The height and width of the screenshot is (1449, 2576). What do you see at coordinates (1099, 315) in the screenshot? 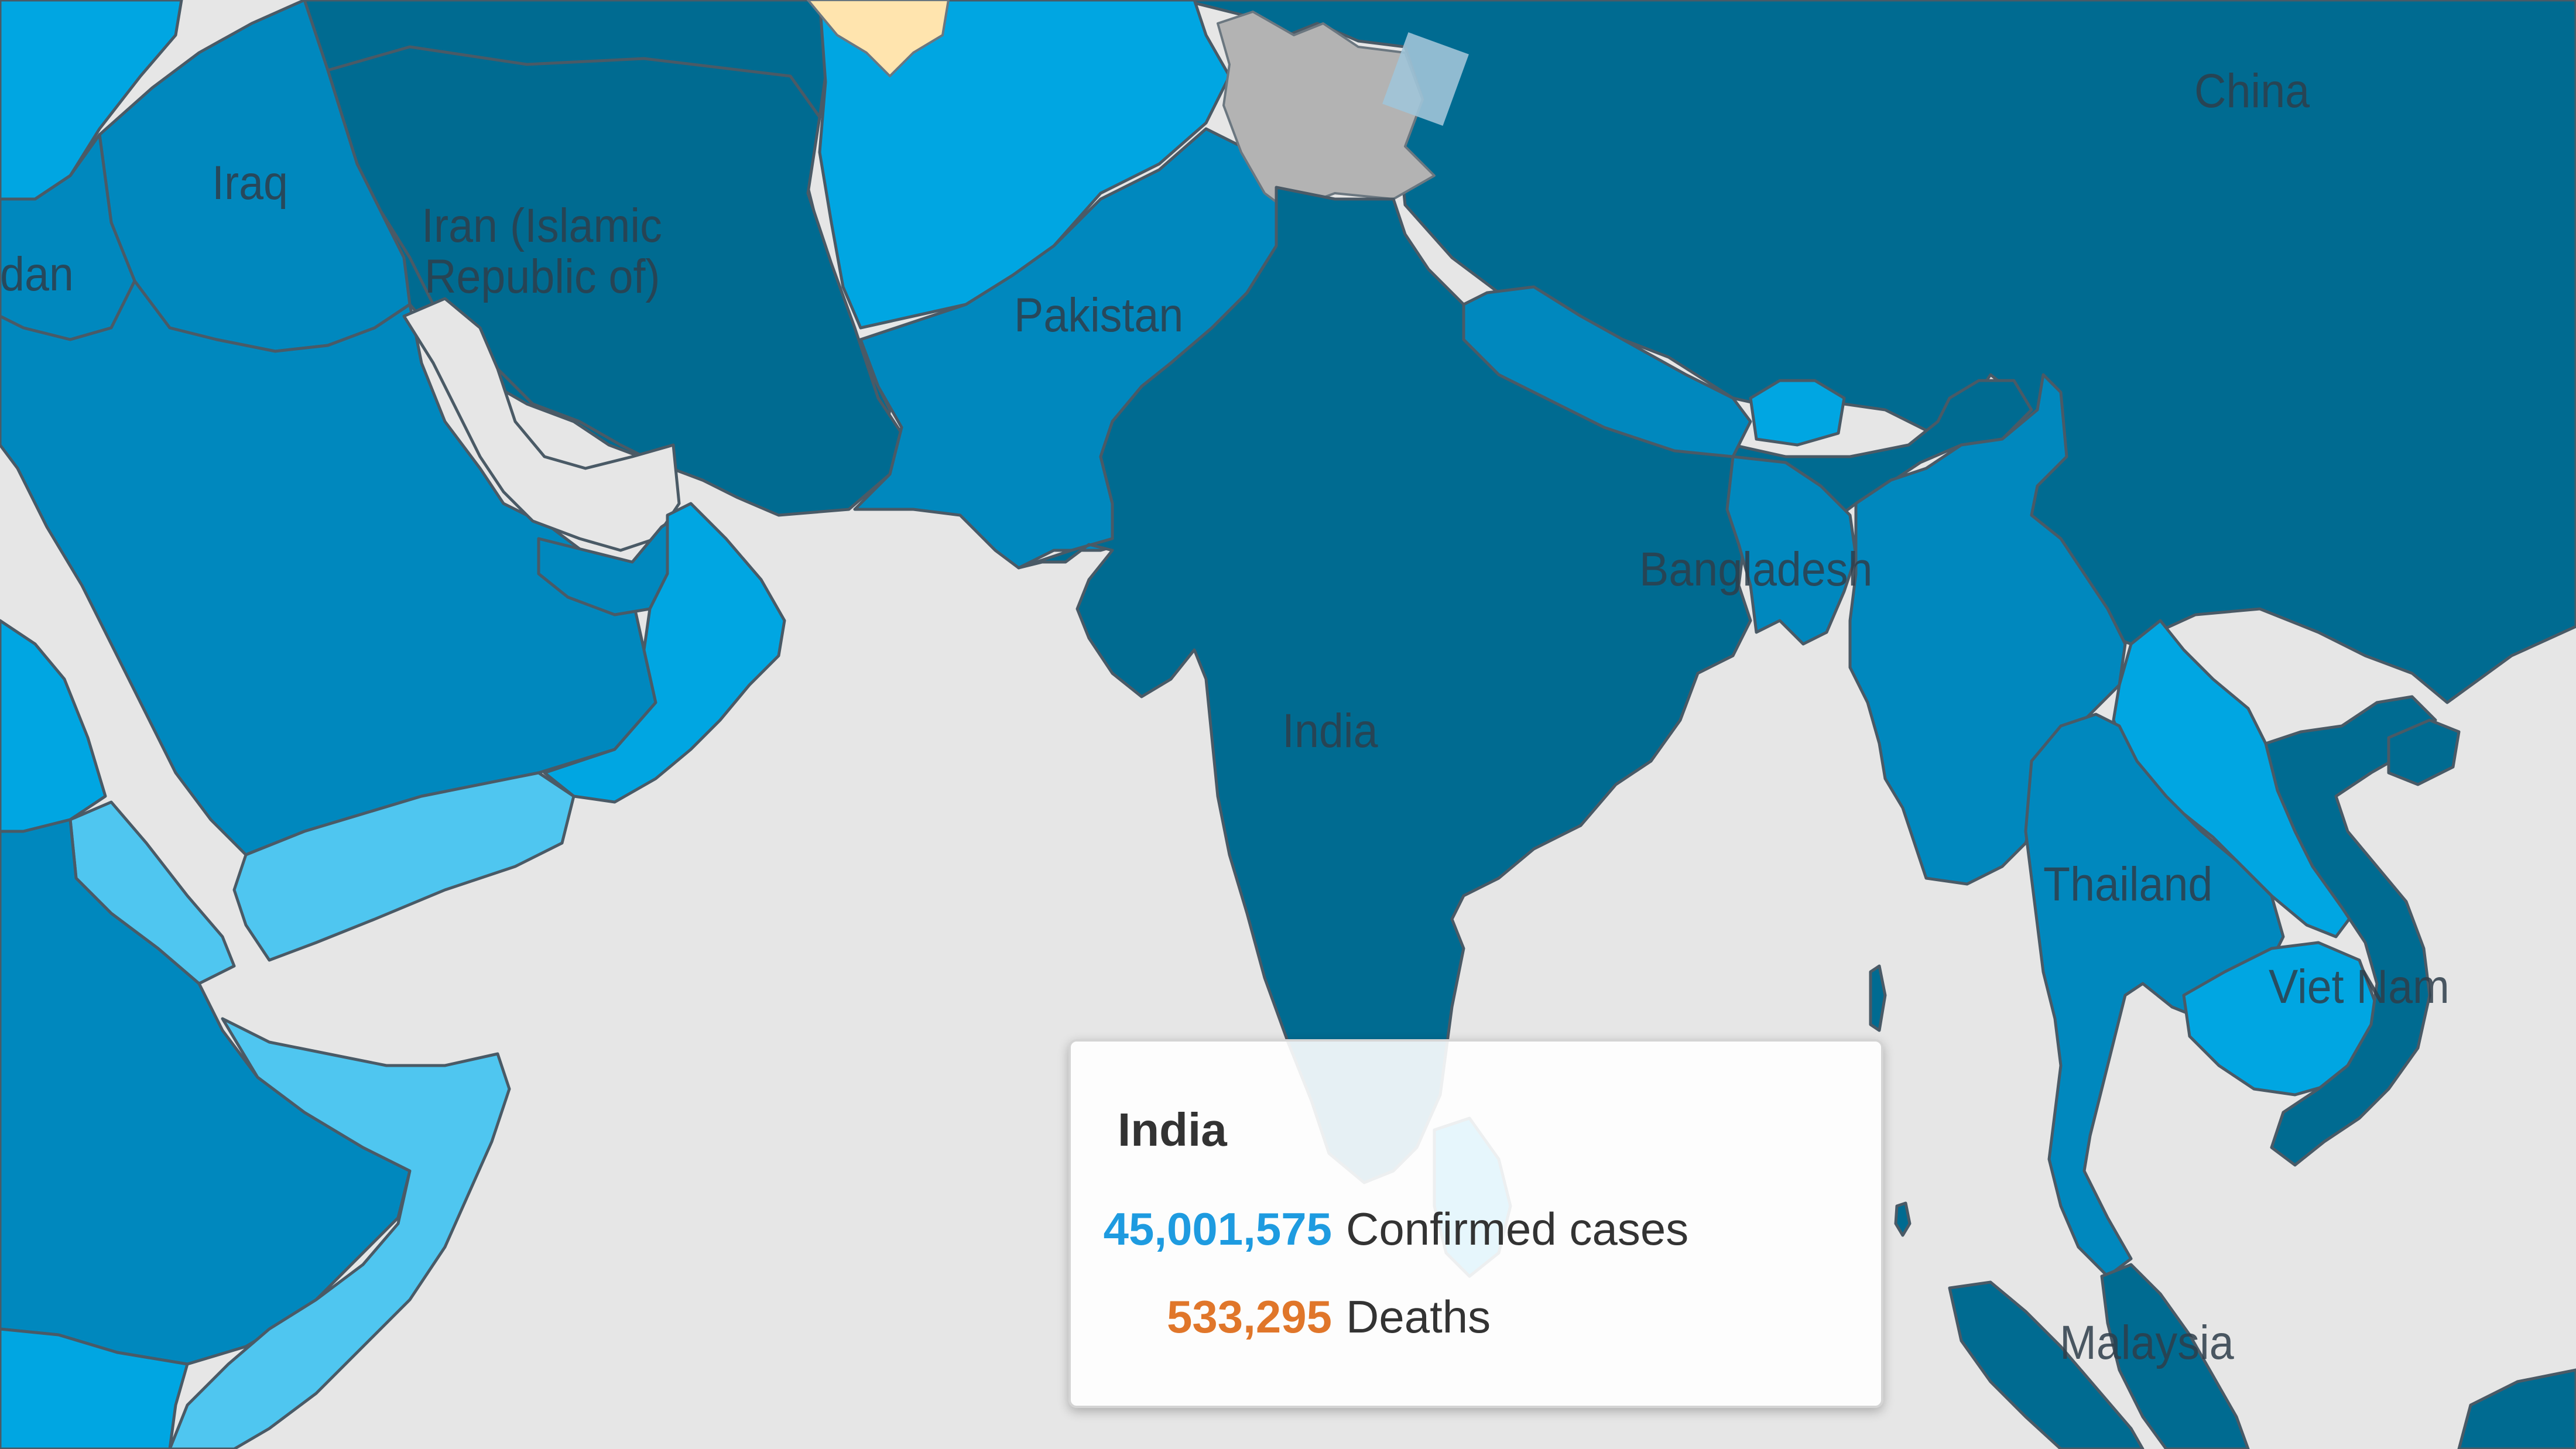
I see `label-pakistan: Pakistan` at bounding box center [1099, 315].